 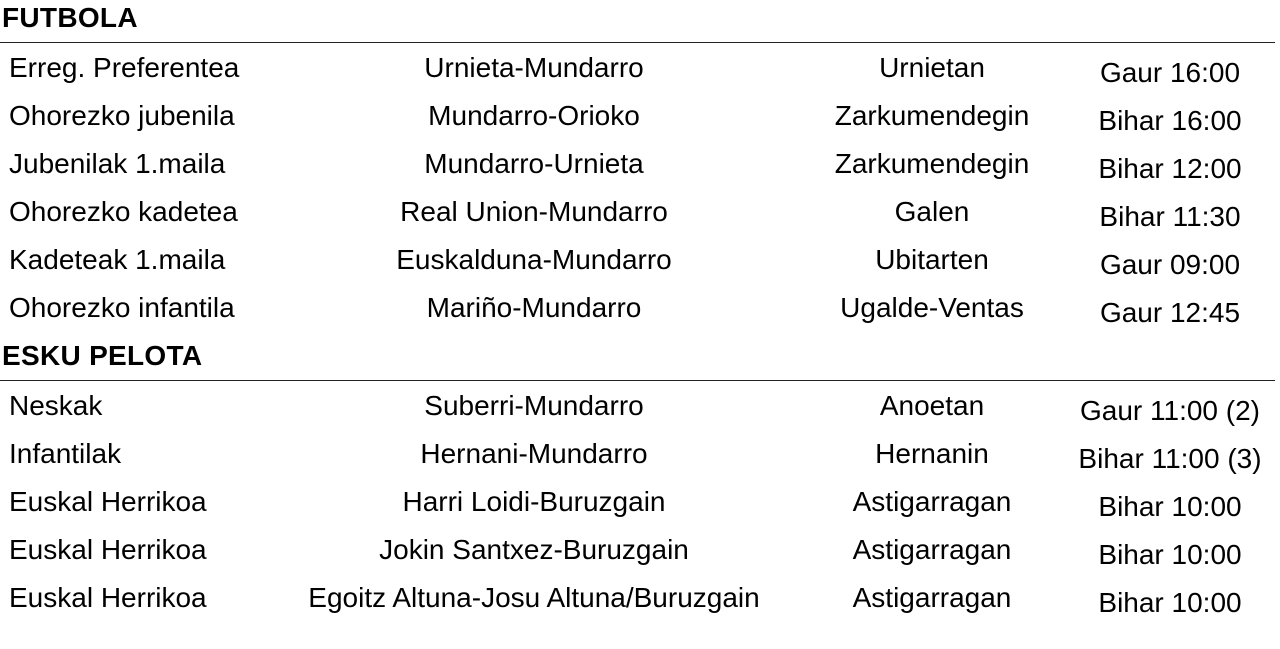 I want to click on match-cell: Mariño-Mundarro, so click(x=534, y=307).